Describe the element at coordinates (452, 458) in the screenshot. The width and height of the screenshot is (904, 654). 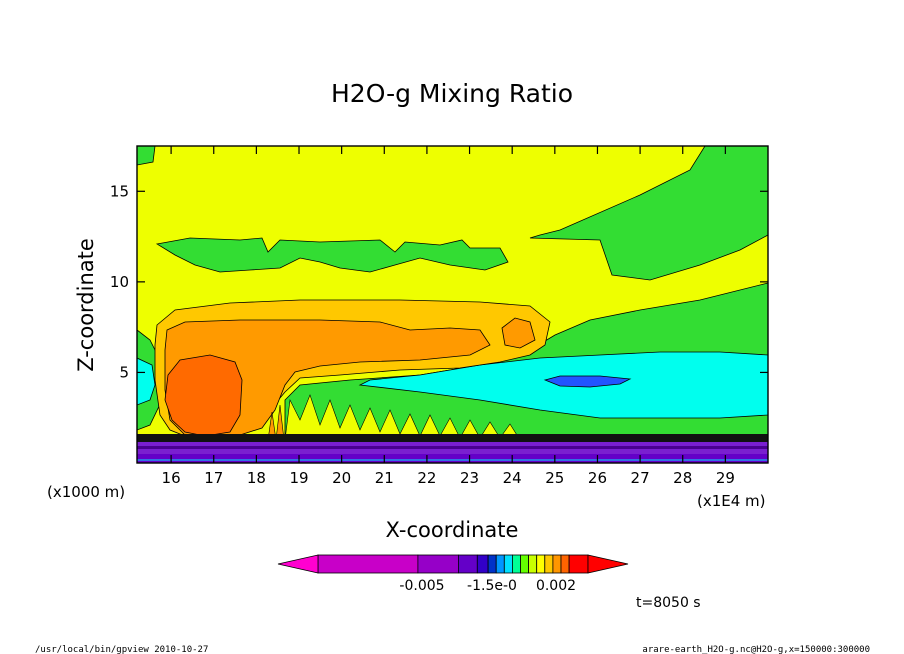
I see `region-surface-band` at that location.